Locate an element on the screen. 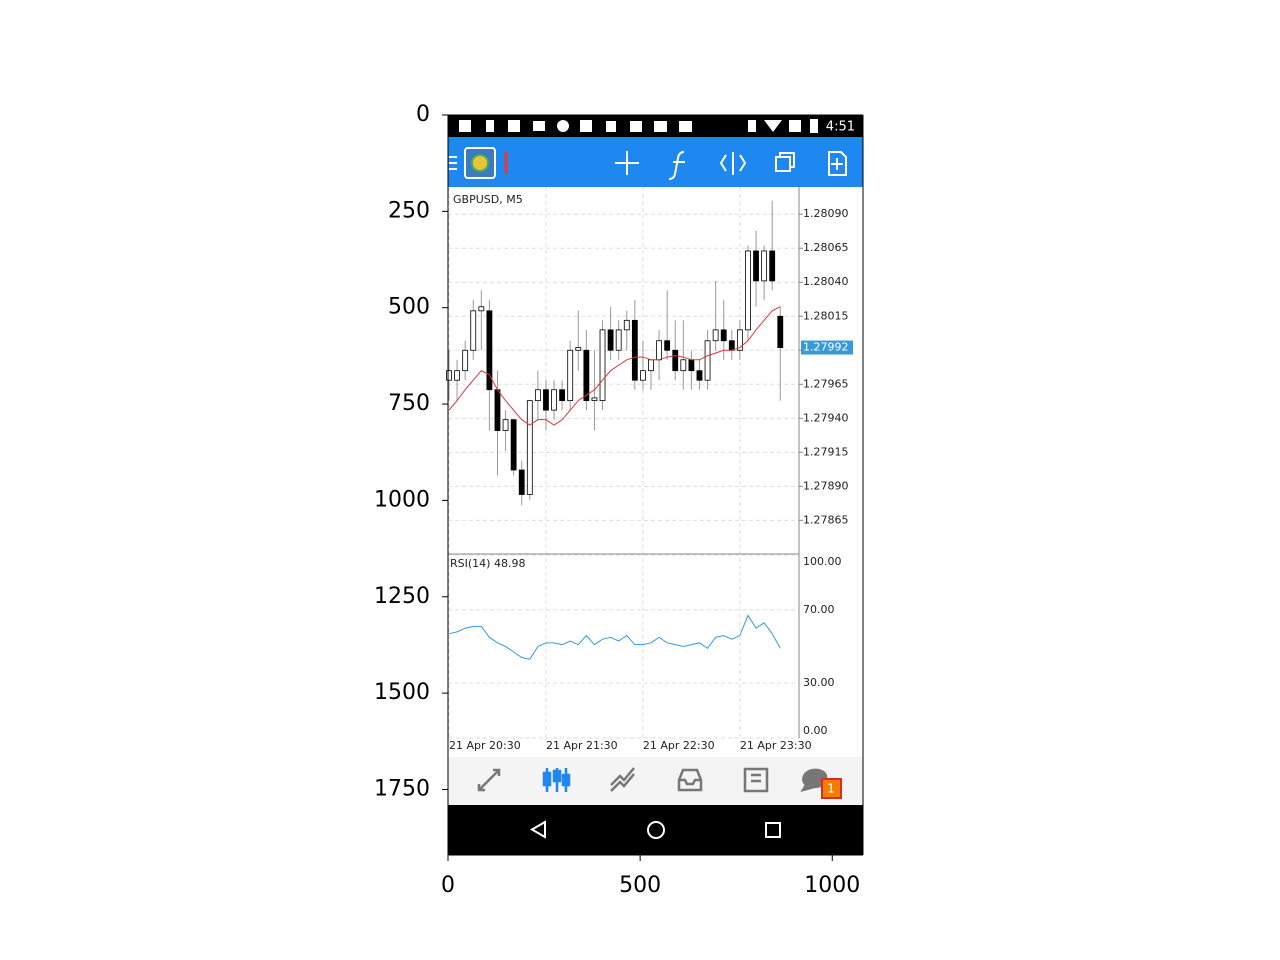 This screenshot has height=960, width=1280. y-tick-label: 1.27940 is located at coordinates (826, 417).